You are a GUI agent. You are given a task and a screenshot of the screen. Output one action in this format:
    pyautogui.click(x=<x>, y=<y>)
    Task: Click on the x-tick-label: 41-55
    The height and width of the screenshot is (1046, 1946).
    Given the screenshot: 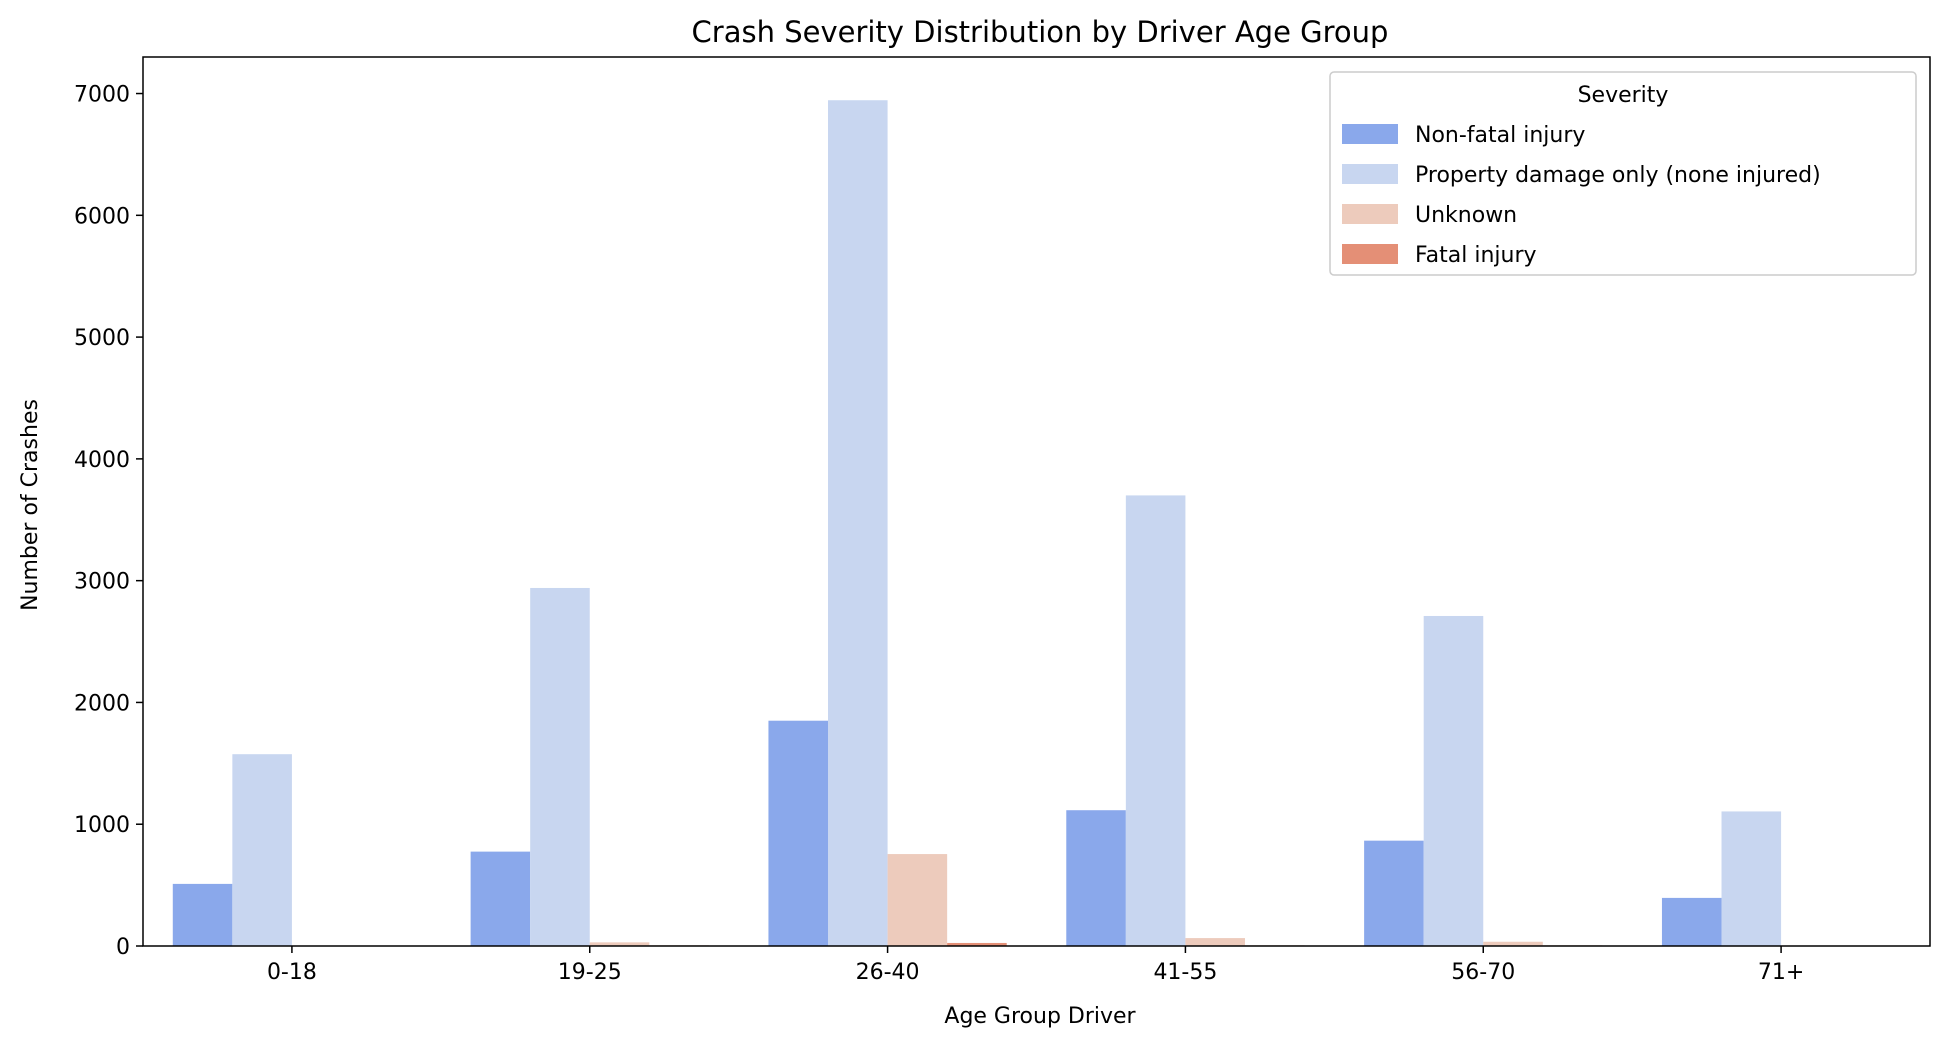 What is the action you would take?
    pyautogui.click(x=1185, y=972)
    